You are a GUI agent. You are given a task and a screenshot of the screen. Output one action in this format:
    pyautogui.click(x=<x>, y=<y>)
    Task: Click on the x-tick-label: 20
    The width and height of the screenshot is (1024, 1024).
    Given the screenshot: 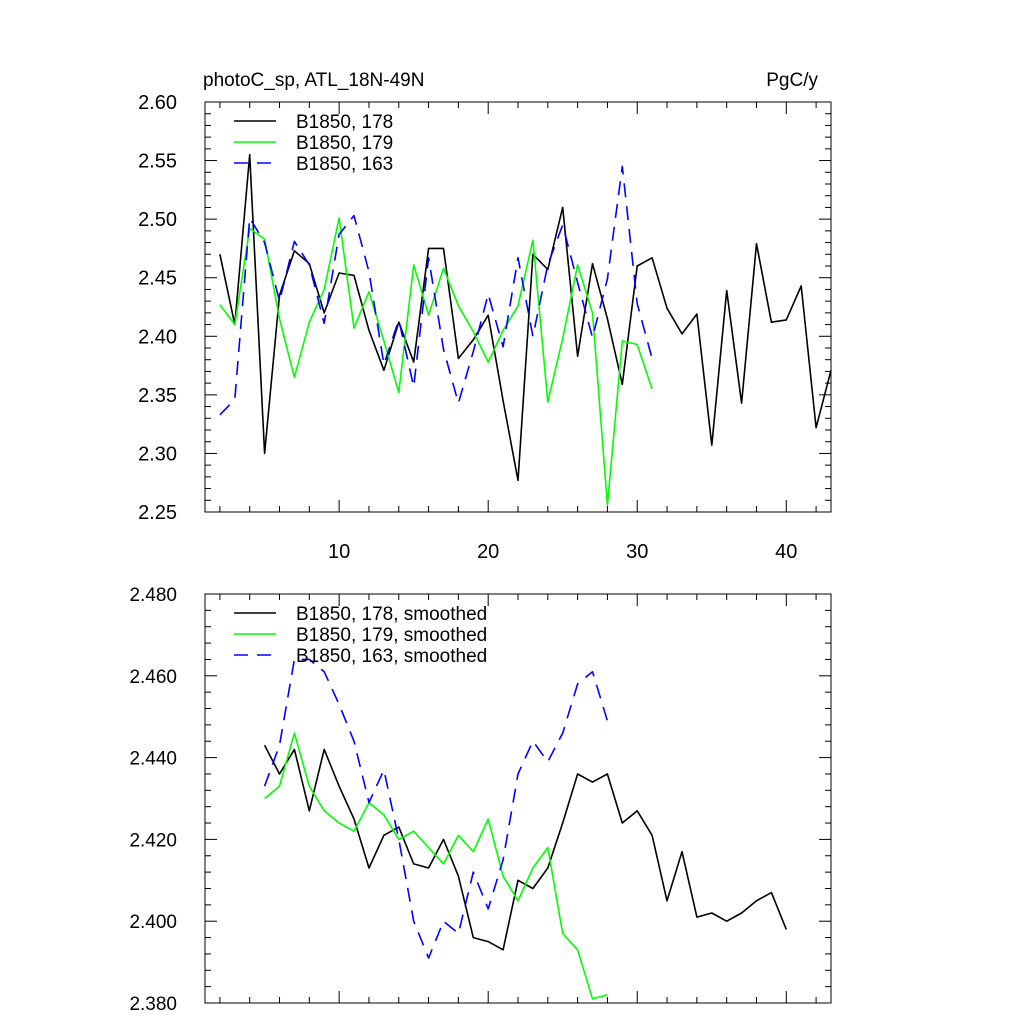 What is the action you would take?
    pyautogui.click(x=488, y=552)
    